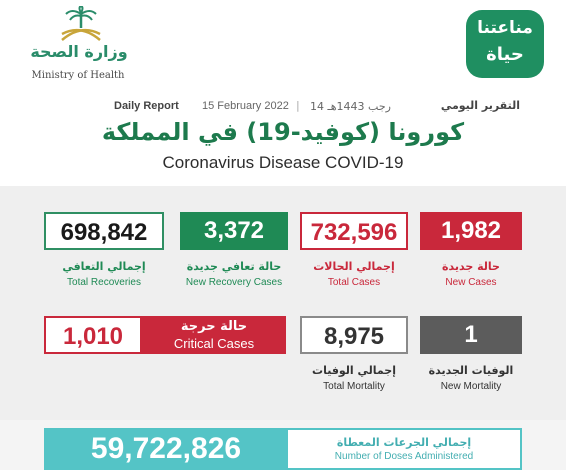 Image resolution: width=566 pixels, height=470 pixels. Describe the element at coordinates (505, 28) in the screenshot. I see `logo-line-1: مناعتنا` at that location.